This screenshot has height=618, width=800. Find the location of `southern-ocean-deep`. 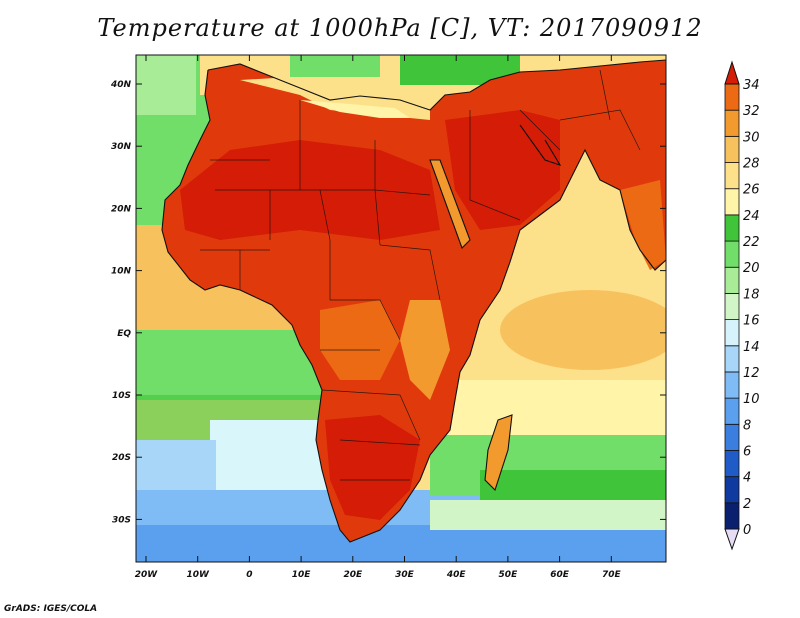

southern-ocean-deep is located at coordinates (401, 543).